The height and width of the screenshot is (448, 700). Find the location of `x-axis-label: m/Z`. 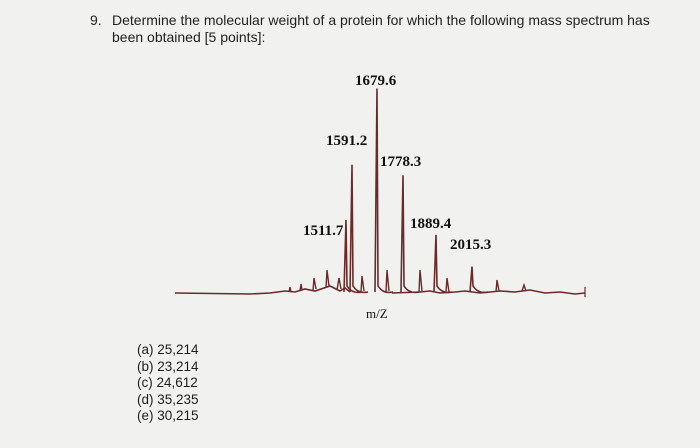

x-axis-label: m/Z is located at coordinates (377, 313).